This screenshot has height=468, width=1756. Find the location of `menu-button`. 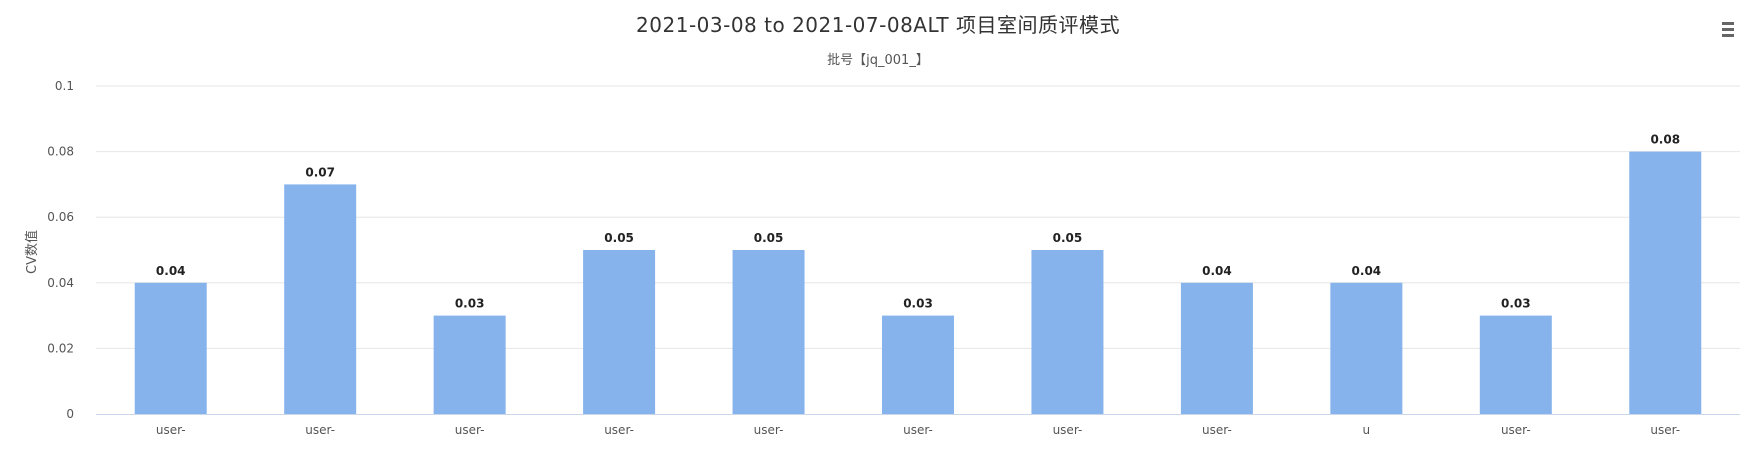

menu-button is located at coordinates (1729, 29).